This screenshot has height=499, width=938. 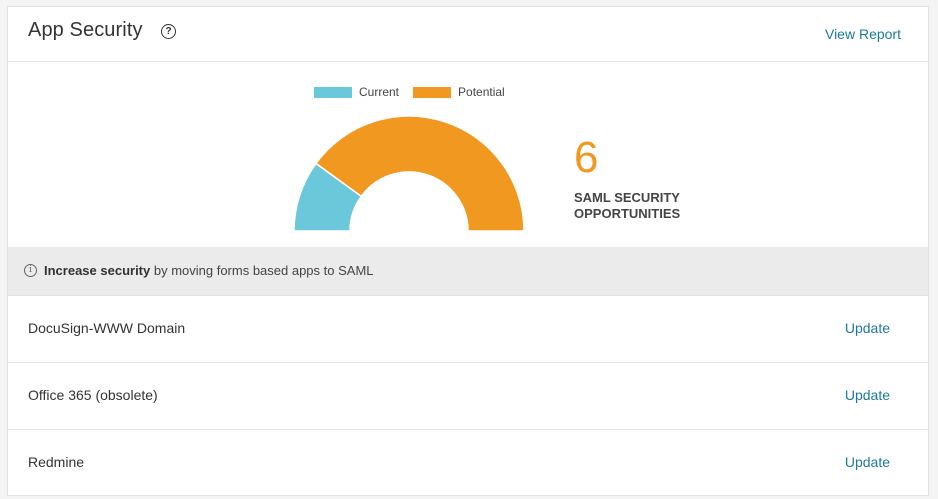 I want to click on legend-label-potential: Potential, so click(x=481, y=92).